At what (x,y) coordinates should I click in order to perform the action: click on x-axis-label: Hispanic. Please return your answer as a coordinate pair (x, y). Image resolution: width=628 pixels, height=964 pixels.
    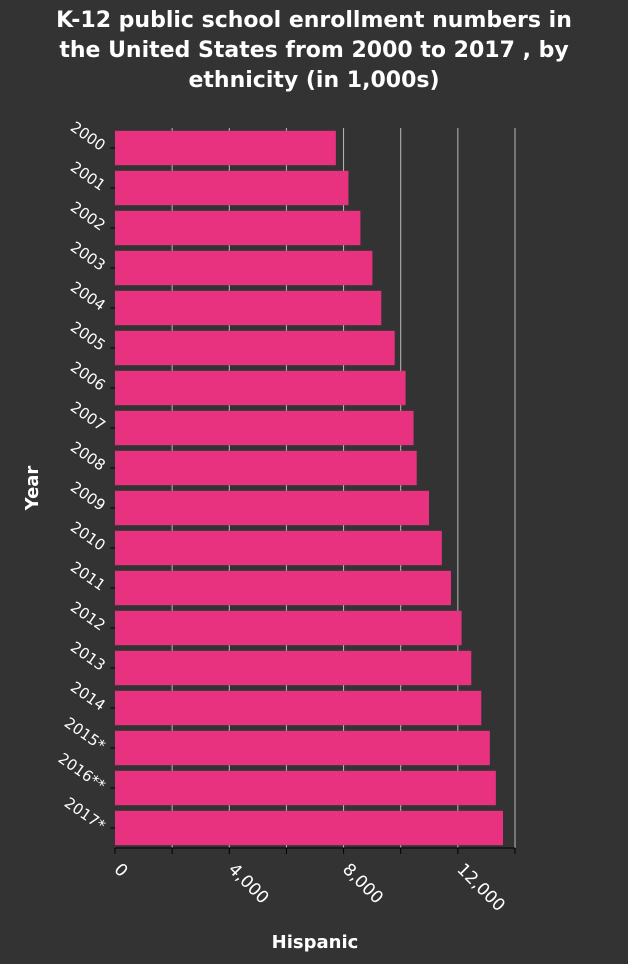
    Looking at the image, I should click on (315, 942).